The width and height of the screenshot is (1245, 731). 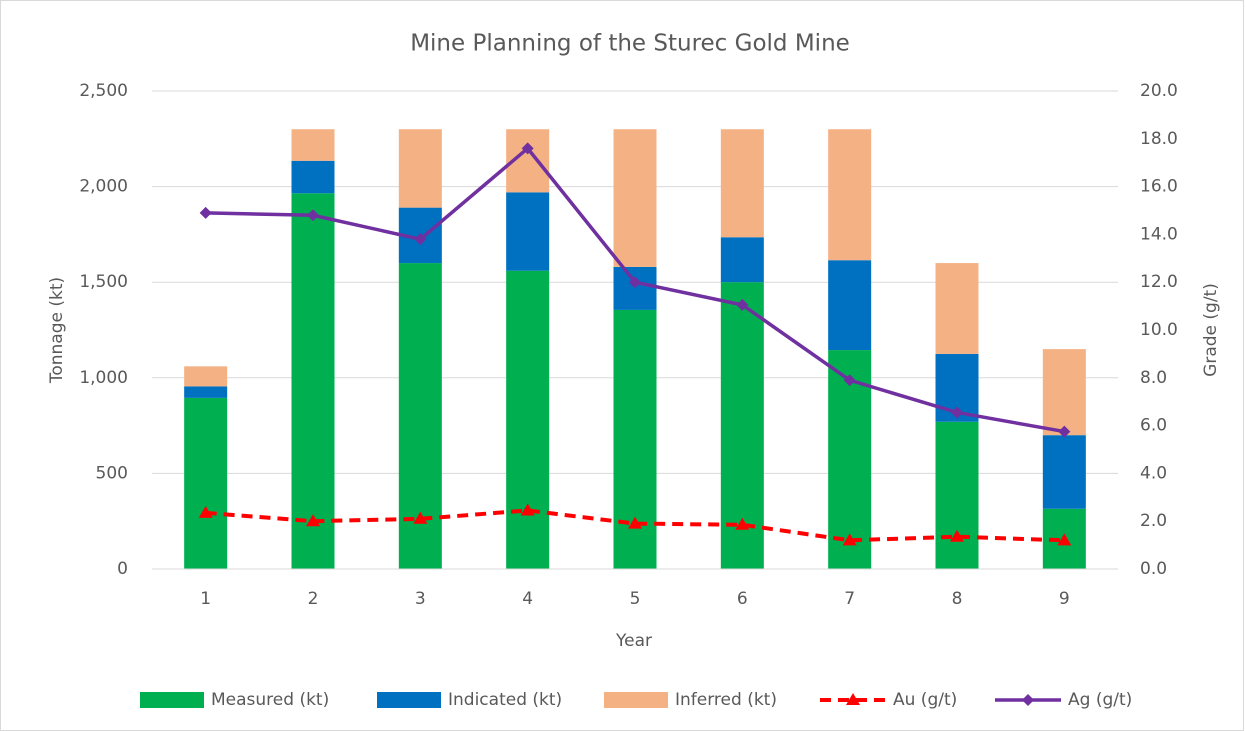 I want to click on x-tick-label: 9, so click(x=1064, y=599).